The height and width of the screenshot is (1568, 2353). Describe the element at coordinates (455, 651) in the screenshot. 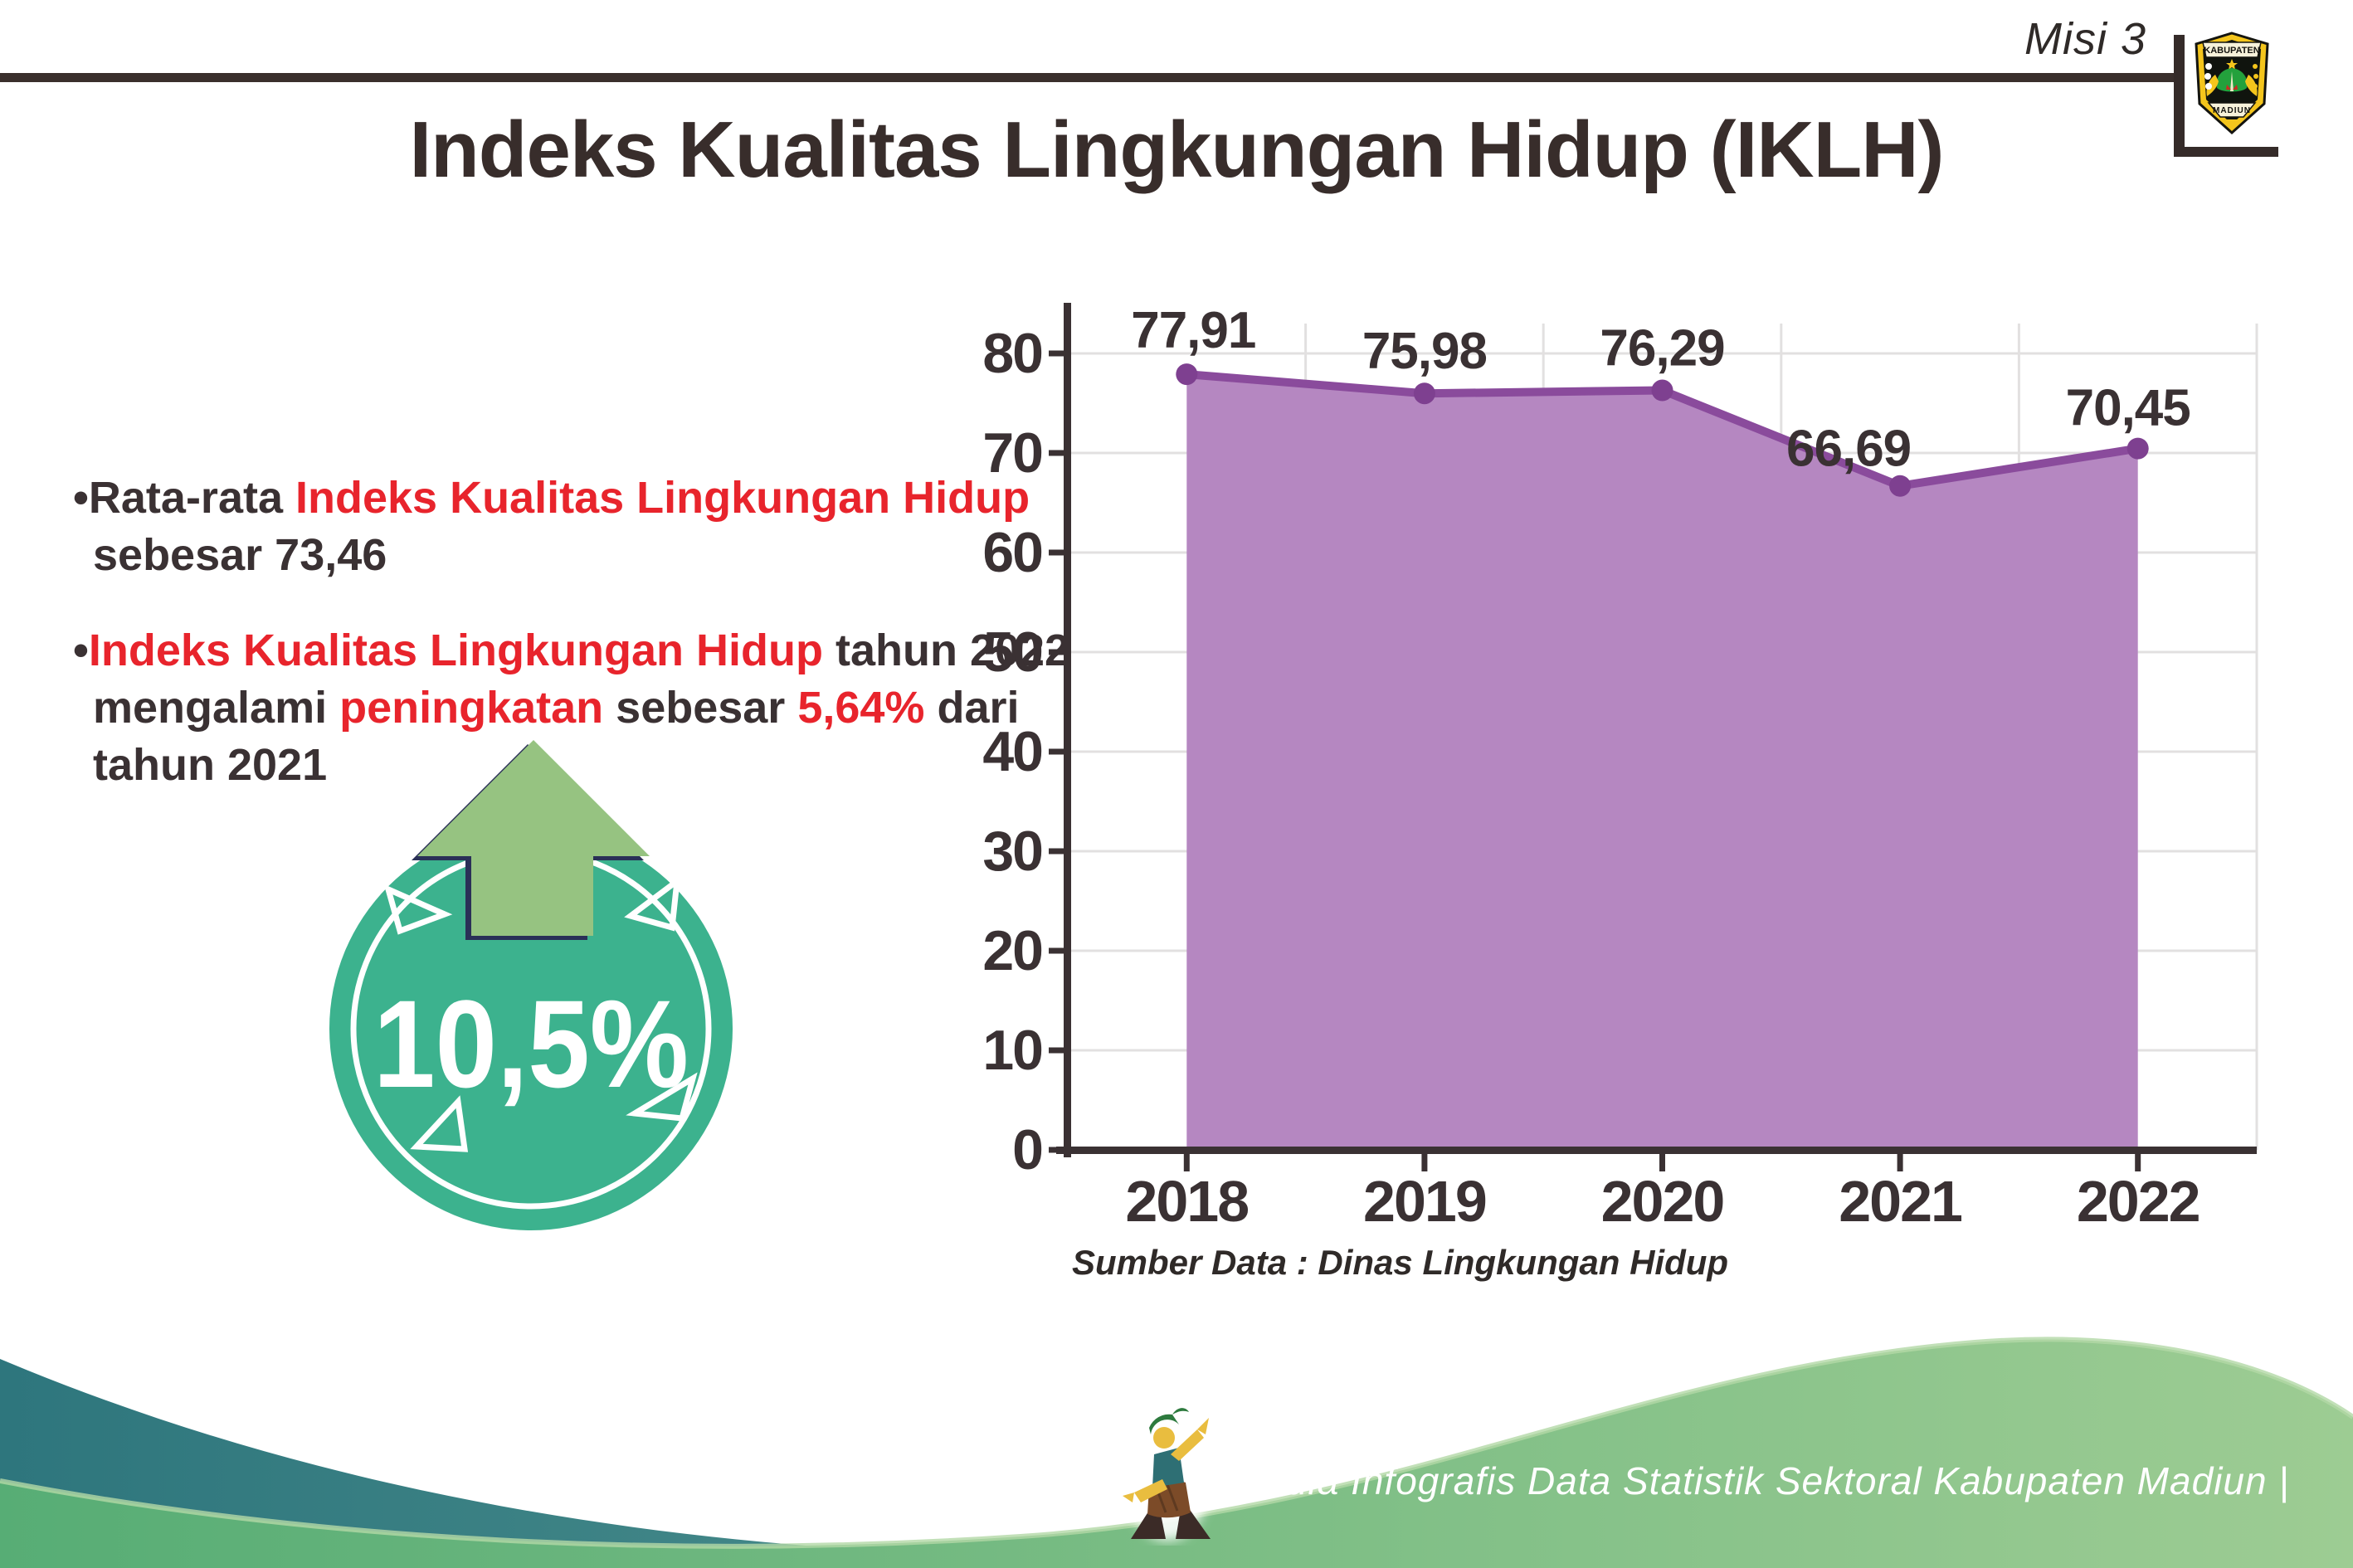

I see `bullet2-highlight1: Indeks Kualitas Lingkungan Hidup` at that location.